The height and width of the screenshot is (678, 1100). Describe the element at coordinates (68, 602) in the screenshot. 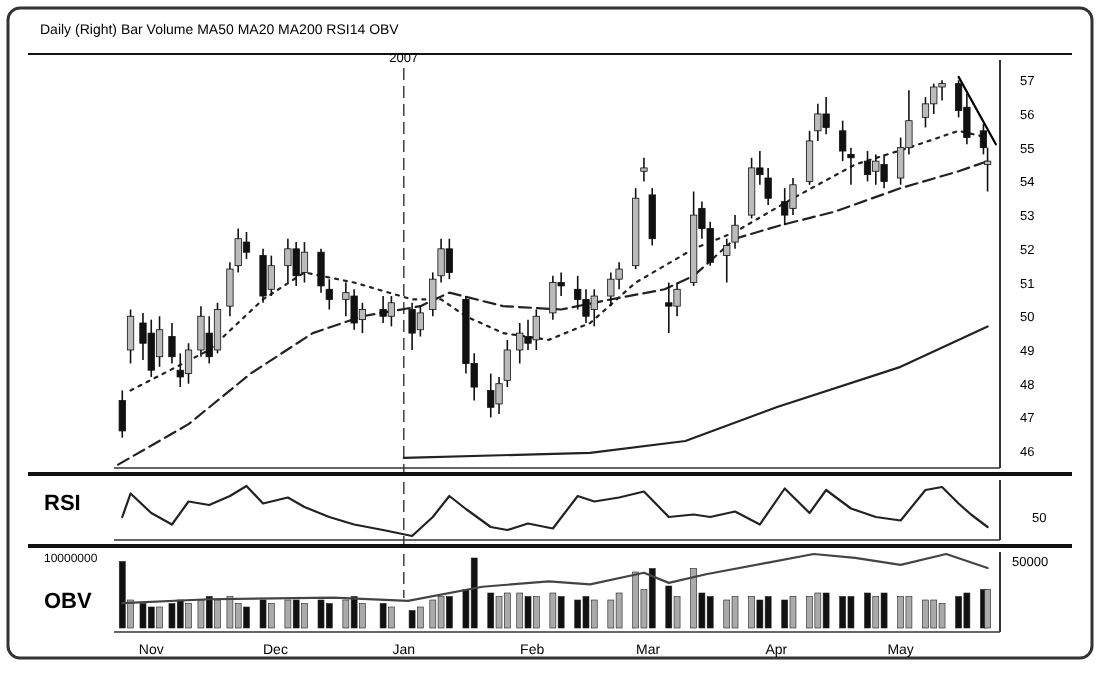

I see `y-axis-title: OBV` at that location.